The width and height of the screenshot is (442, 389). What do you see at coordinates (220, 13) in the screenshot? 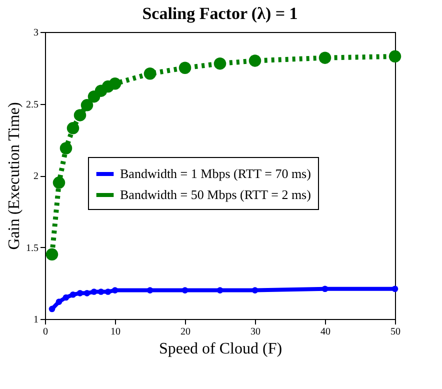
I see `chart-title: Scaling Factor (λ) = 1` at bounding box center [220, 13].